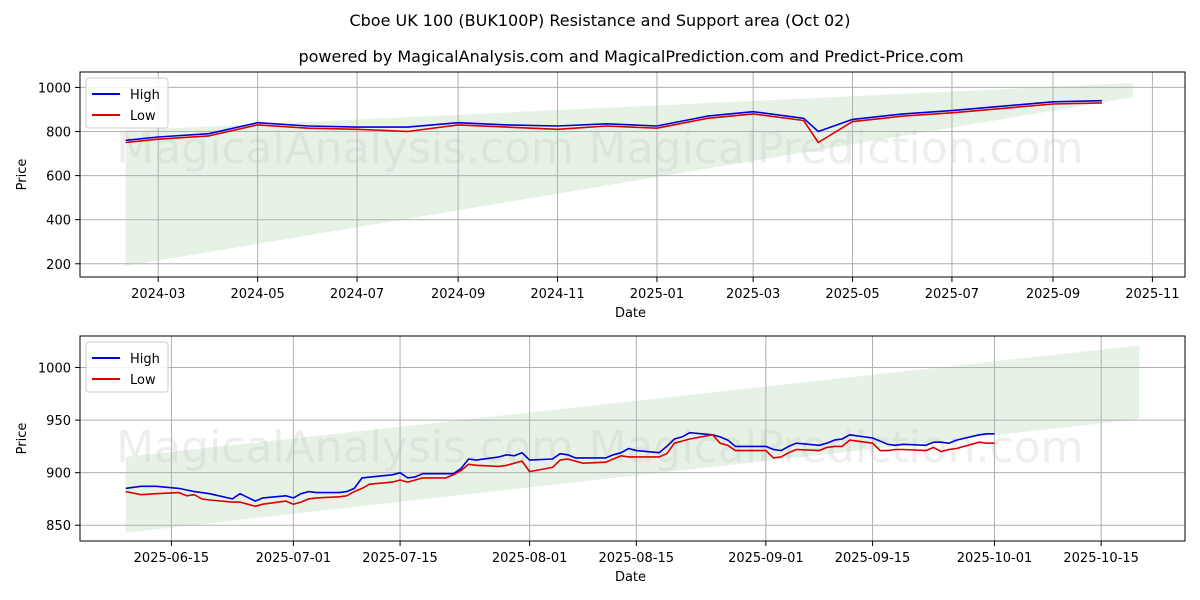 Image resolution: width=1200 pixels, height=600 pixels. Describe the element at coordinates (58, 265) in the screenshot. I see `y-tick-label: 200` at that location.